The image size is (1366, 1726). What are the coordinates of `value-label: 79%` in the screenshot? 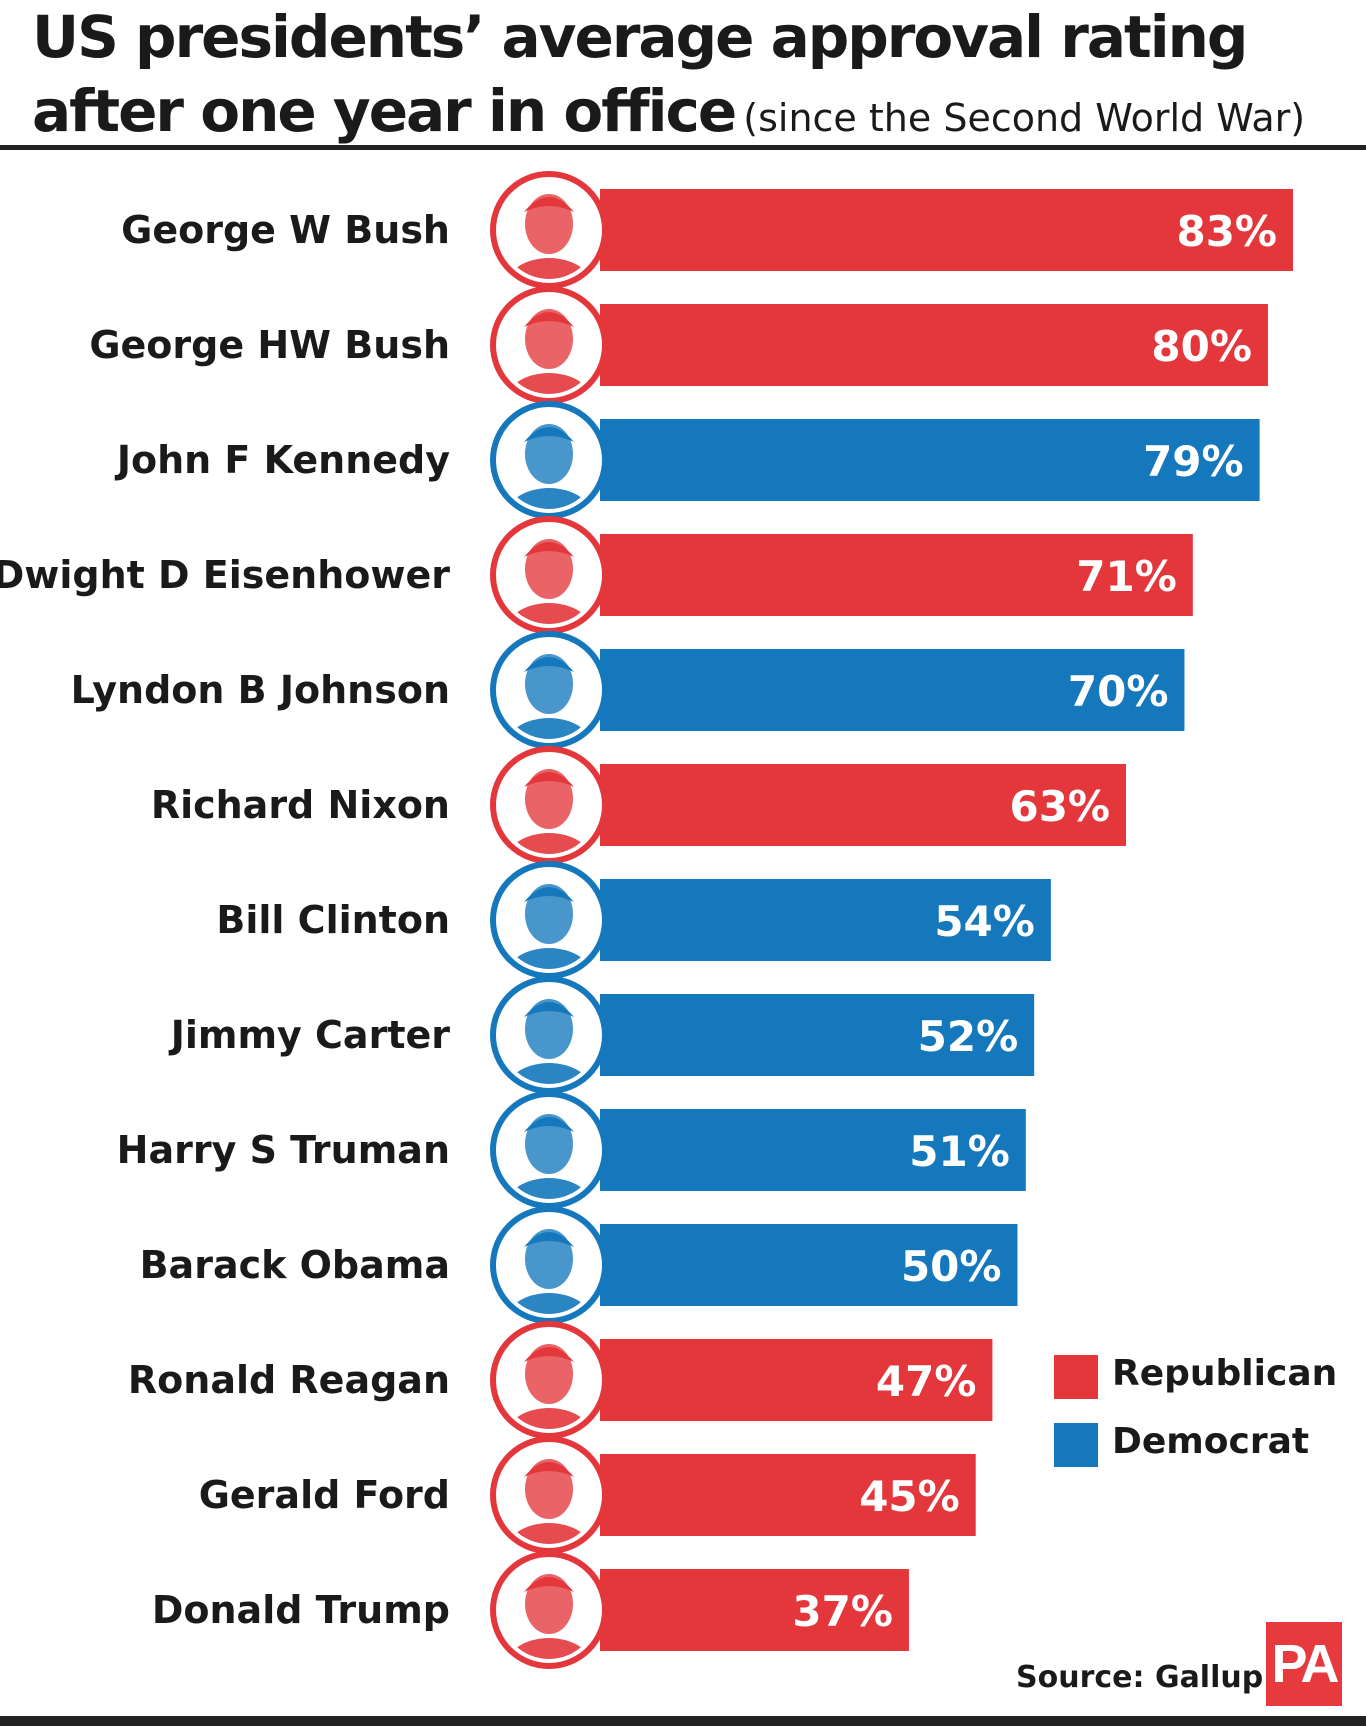 It's located at (1193, 461).